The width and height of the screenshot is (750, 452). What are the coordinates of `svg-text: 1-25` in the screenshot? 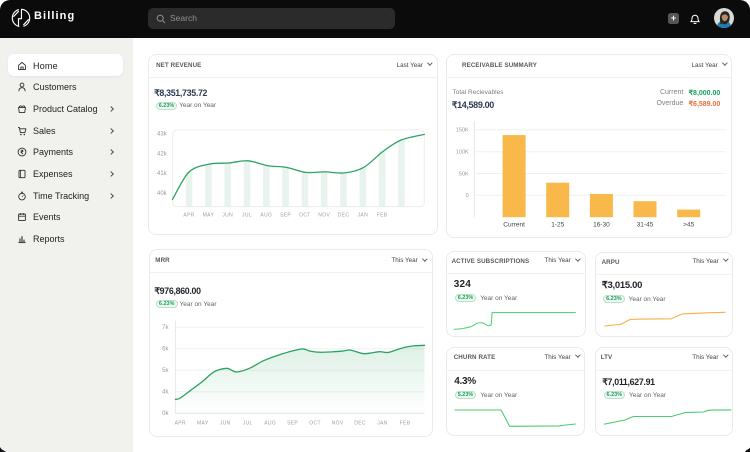 It's located at (557, 225).